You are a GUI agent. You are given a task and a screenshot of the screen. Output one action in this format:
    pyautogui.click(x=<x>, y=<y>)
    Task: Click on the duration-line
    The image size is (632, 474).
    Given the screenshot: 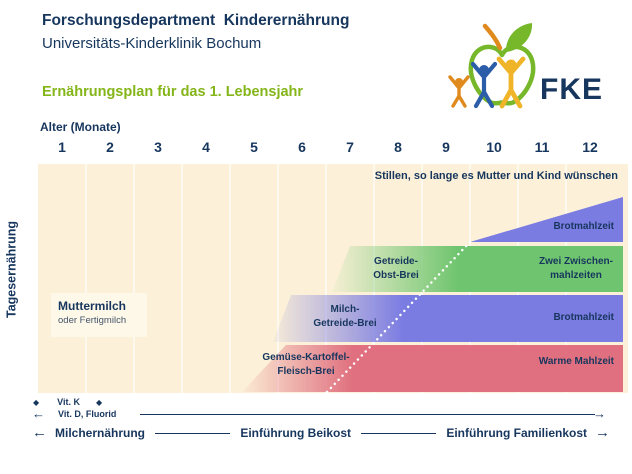 What is the action you would take?
    pyautogui.click(x=367, y=414)
    